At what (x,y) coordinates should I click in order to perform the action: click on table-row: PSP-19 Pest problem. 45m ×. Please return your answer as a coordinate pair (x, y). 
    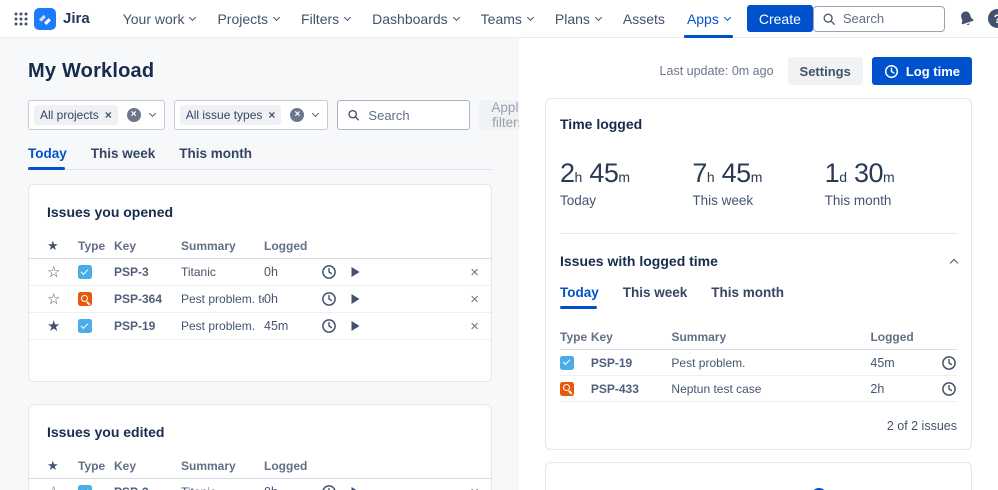
    Looking at the image, I should click on (260, 326).